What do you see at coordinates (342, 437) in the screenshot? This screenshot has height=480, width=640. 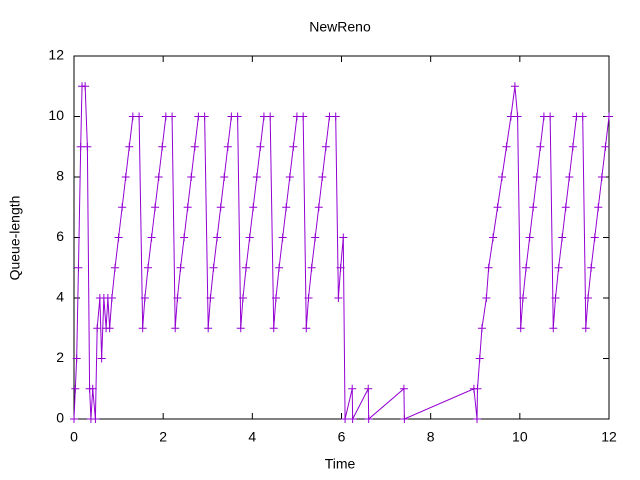 I see `x-tick-label: 6` at bounding box center [342, 437].